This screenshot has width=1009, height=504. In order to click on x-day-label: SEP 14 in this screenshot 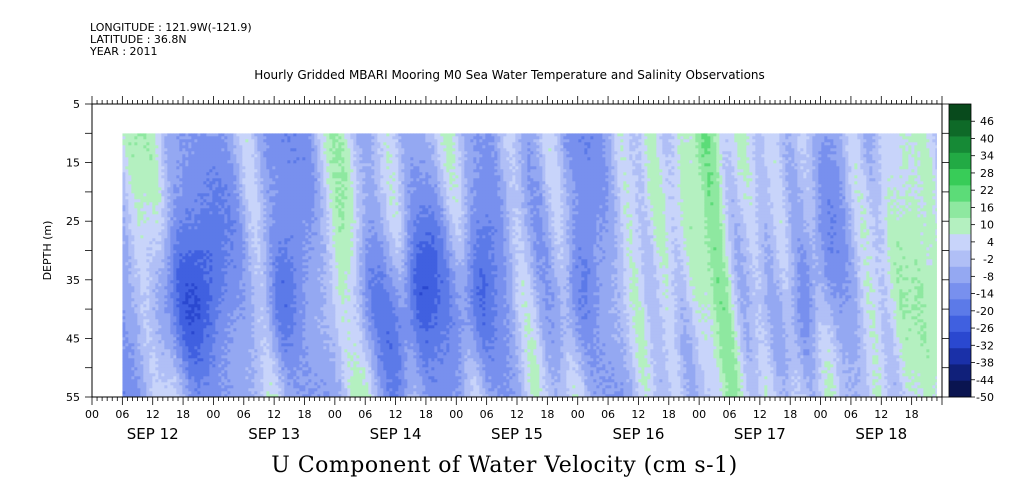, I will do `click(396, 434)`.